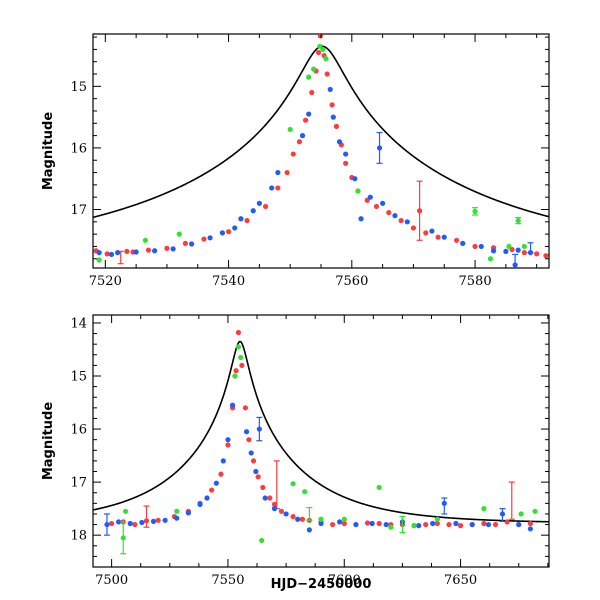 This screenshot has width=600, height=600. I want to click on top-xtick-label: 7540, so click(228, 281).